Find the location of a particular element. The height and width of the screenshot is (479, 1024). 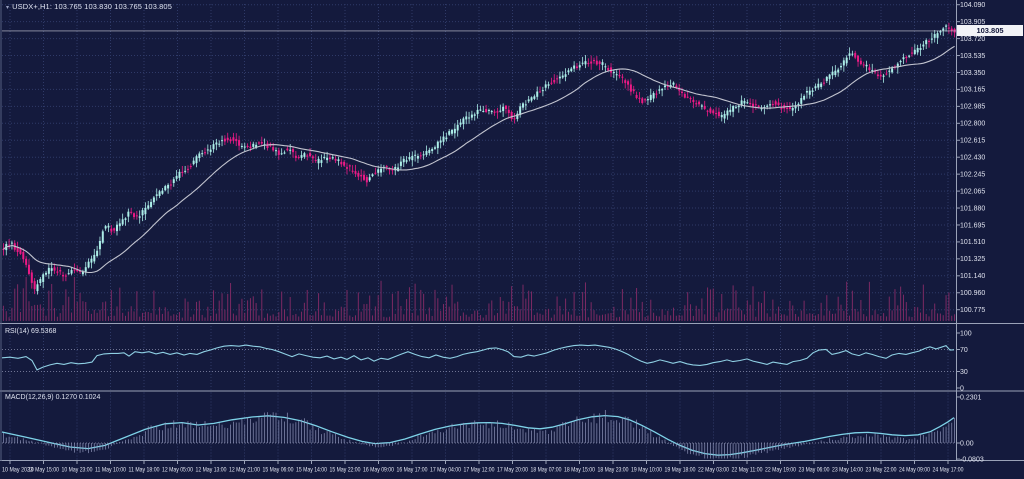

svg-text: 102.615 is located at coordinates (972, 141).